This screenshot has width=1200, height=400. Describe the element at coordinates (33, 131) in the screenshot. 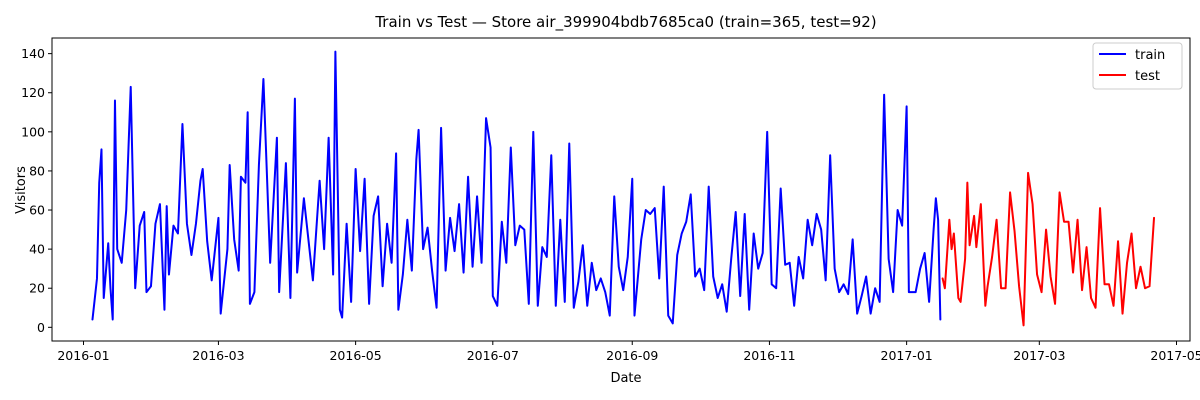

I see `y-tick-label: 100` at that location.